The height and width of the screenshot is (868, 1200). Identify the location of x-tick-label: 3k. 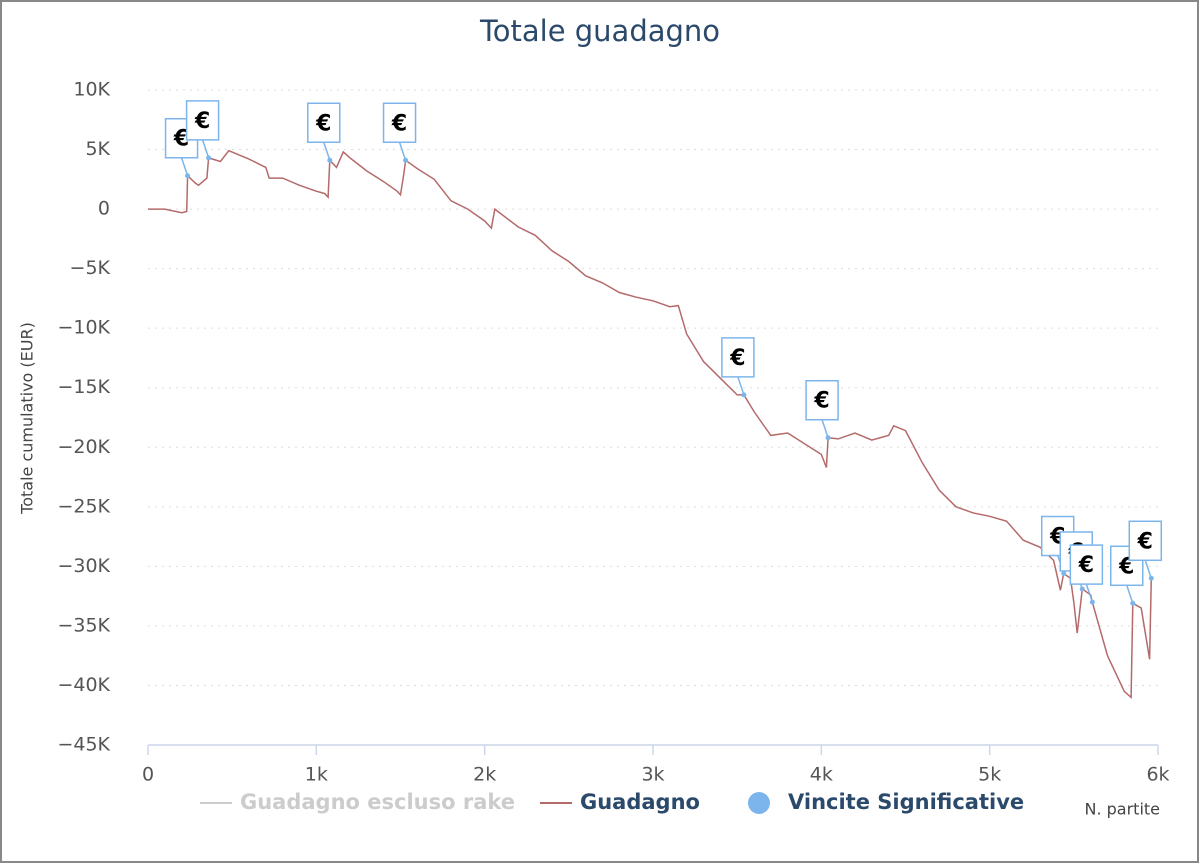
(652, 775).